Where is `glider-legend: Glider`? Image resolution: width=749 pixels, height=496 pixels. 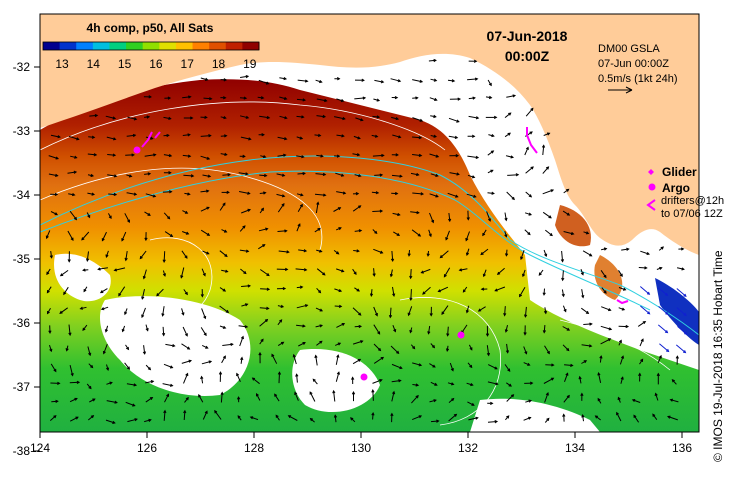
glider-legend: Glider is located at coordinates (672, 172).